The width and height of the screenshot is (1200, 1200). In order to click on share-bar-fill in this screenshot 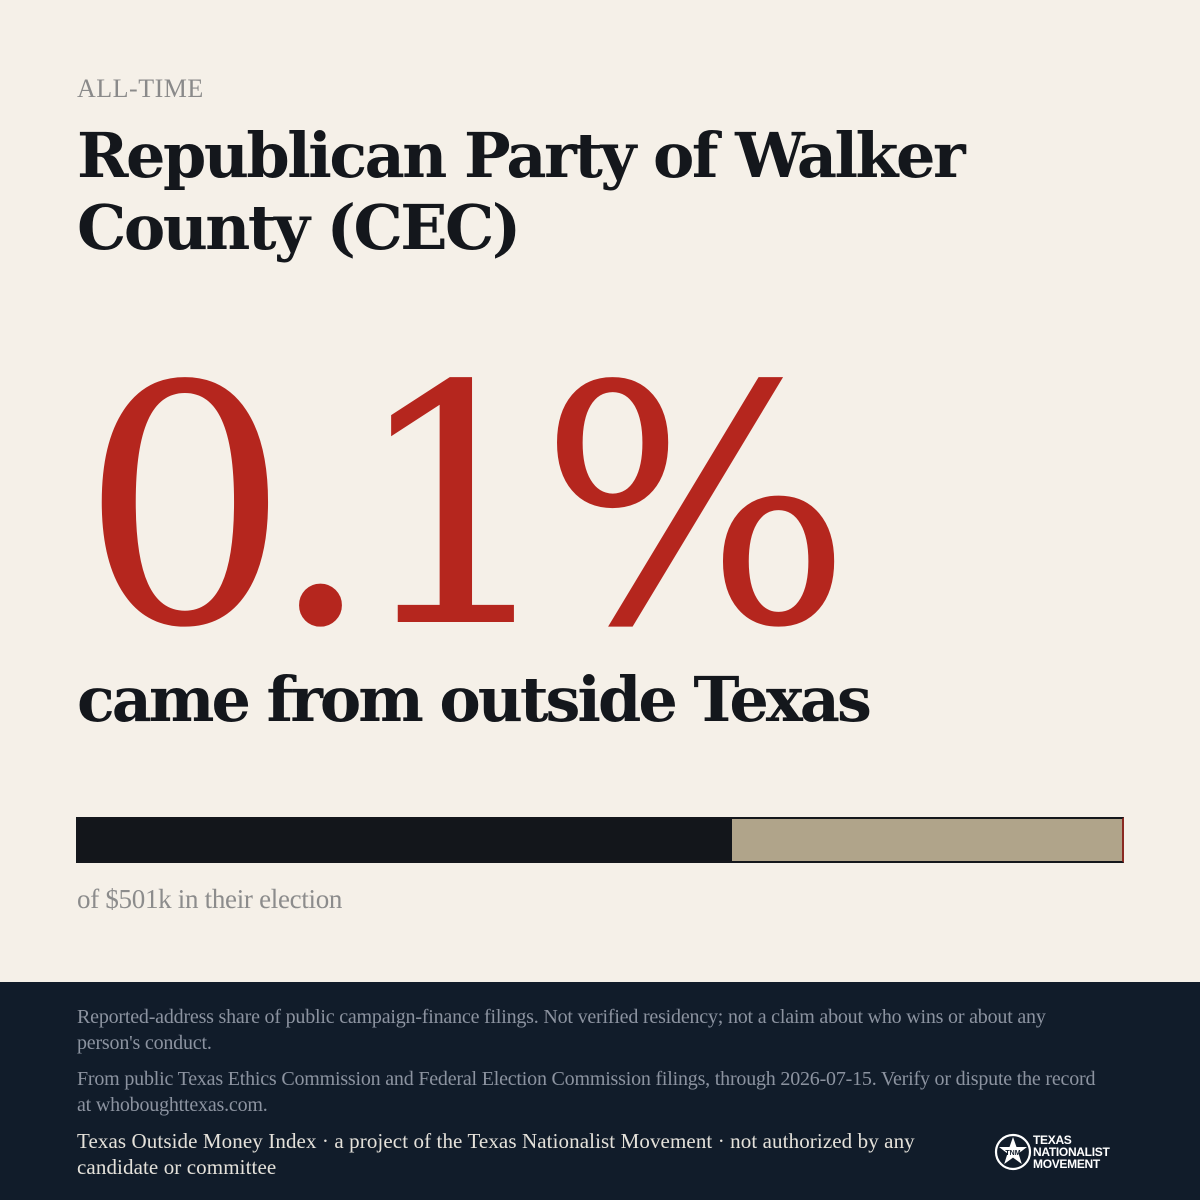, I will do `click(405, 840)`.